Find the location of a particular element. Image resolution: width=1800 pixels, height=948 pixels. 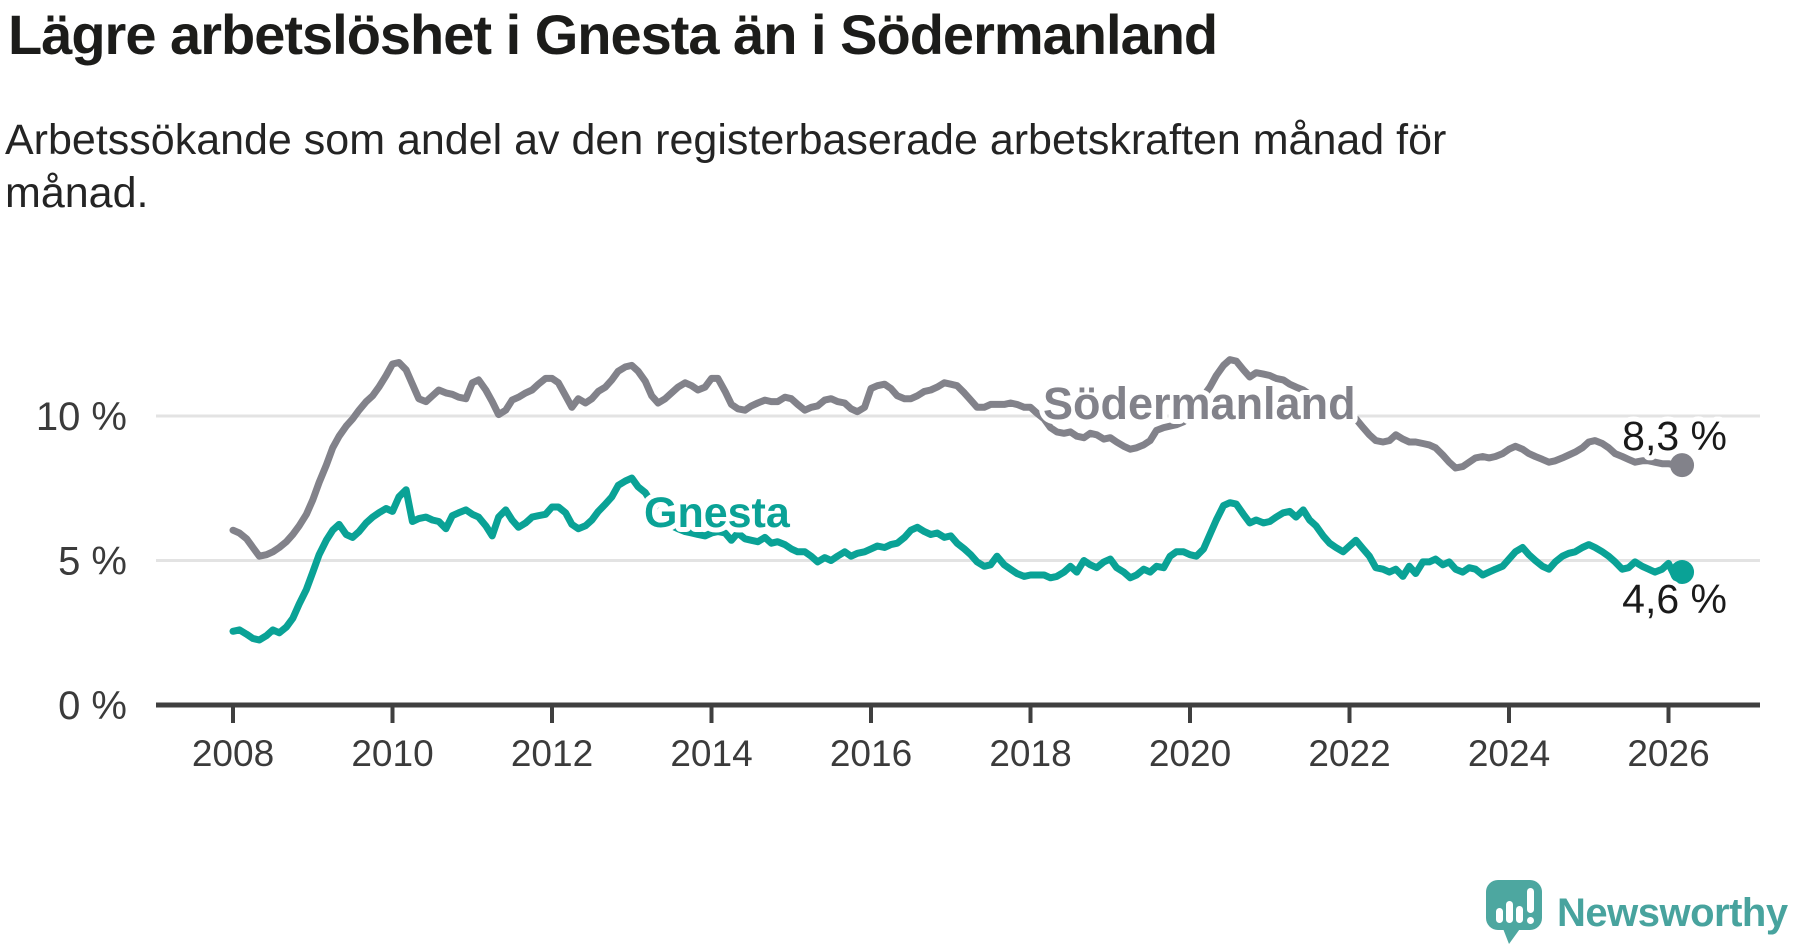

series-label-gnesta: Gnesta is located at coordinates (717, 513).